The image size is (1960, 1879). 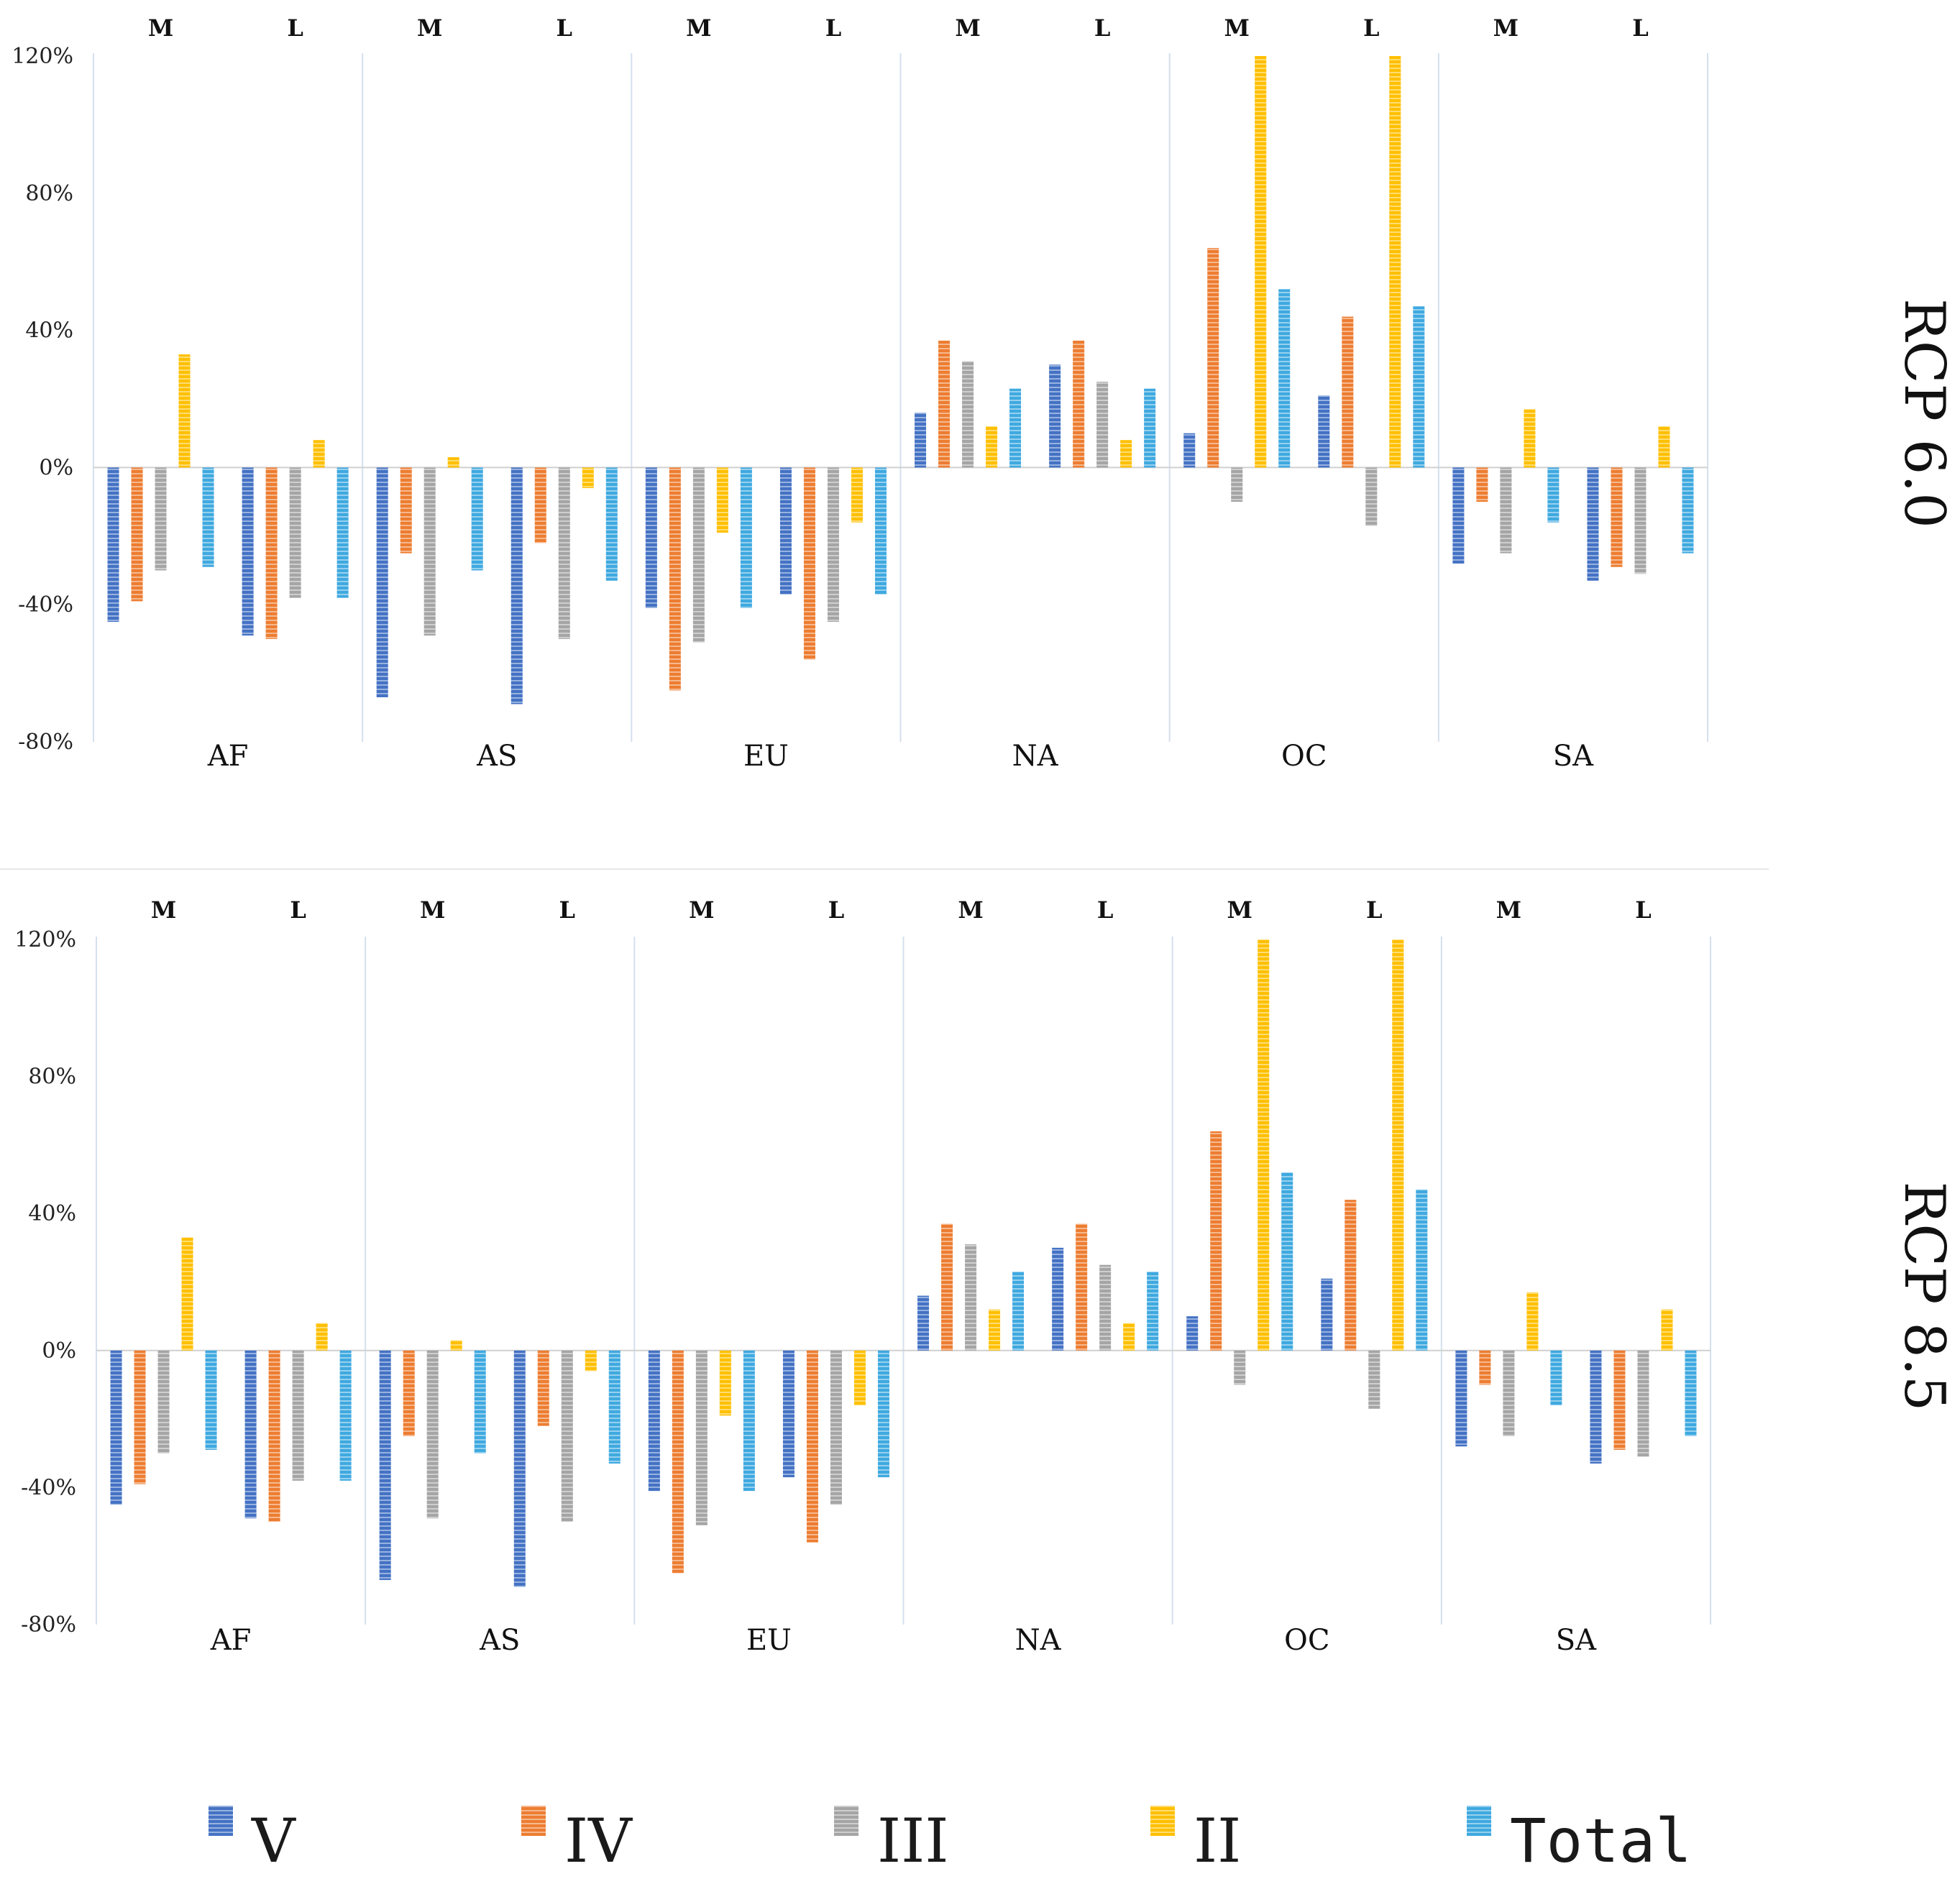 I want to click on bar-af-m-iii-stripe, so click(x=163, y=1401).